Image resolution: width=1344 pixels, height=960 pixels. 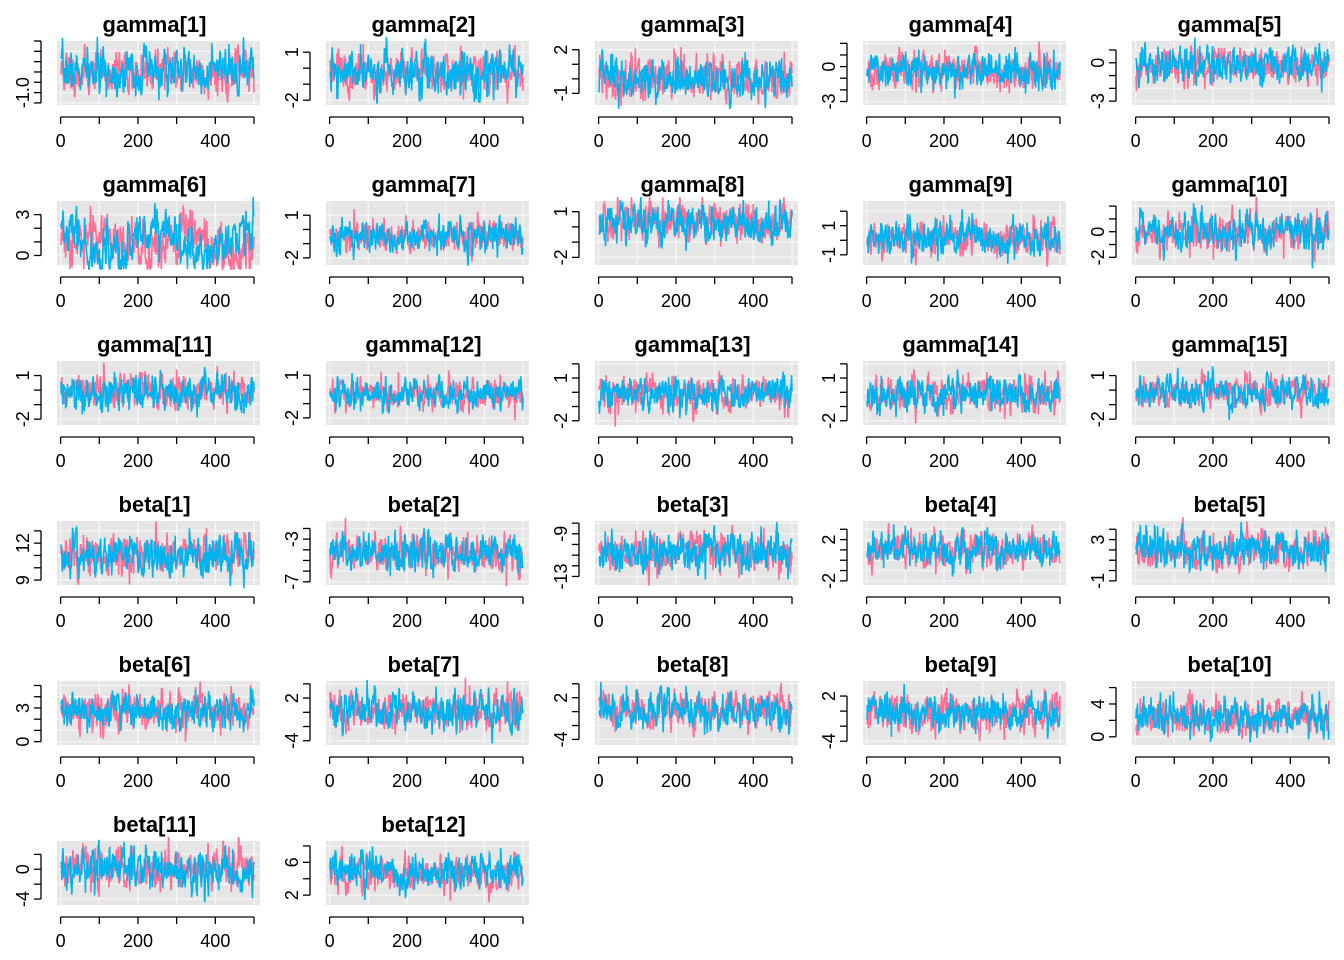 I want to click on trace-panel: beta[11] -4 0 0 200 400, so click(x=136, y=881).